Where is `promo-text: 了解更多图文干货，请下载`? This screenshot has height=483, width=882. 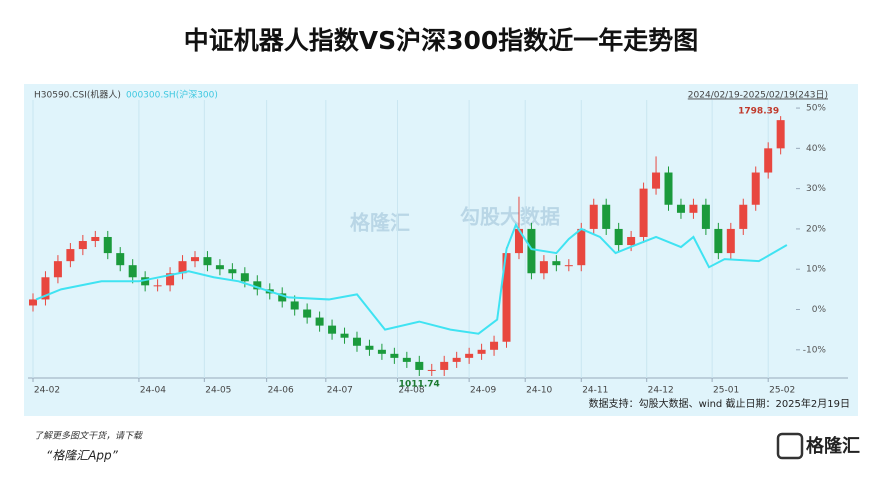
promo-text: 了解更多图文干货，请下载 is located at coordinates (88, 436).